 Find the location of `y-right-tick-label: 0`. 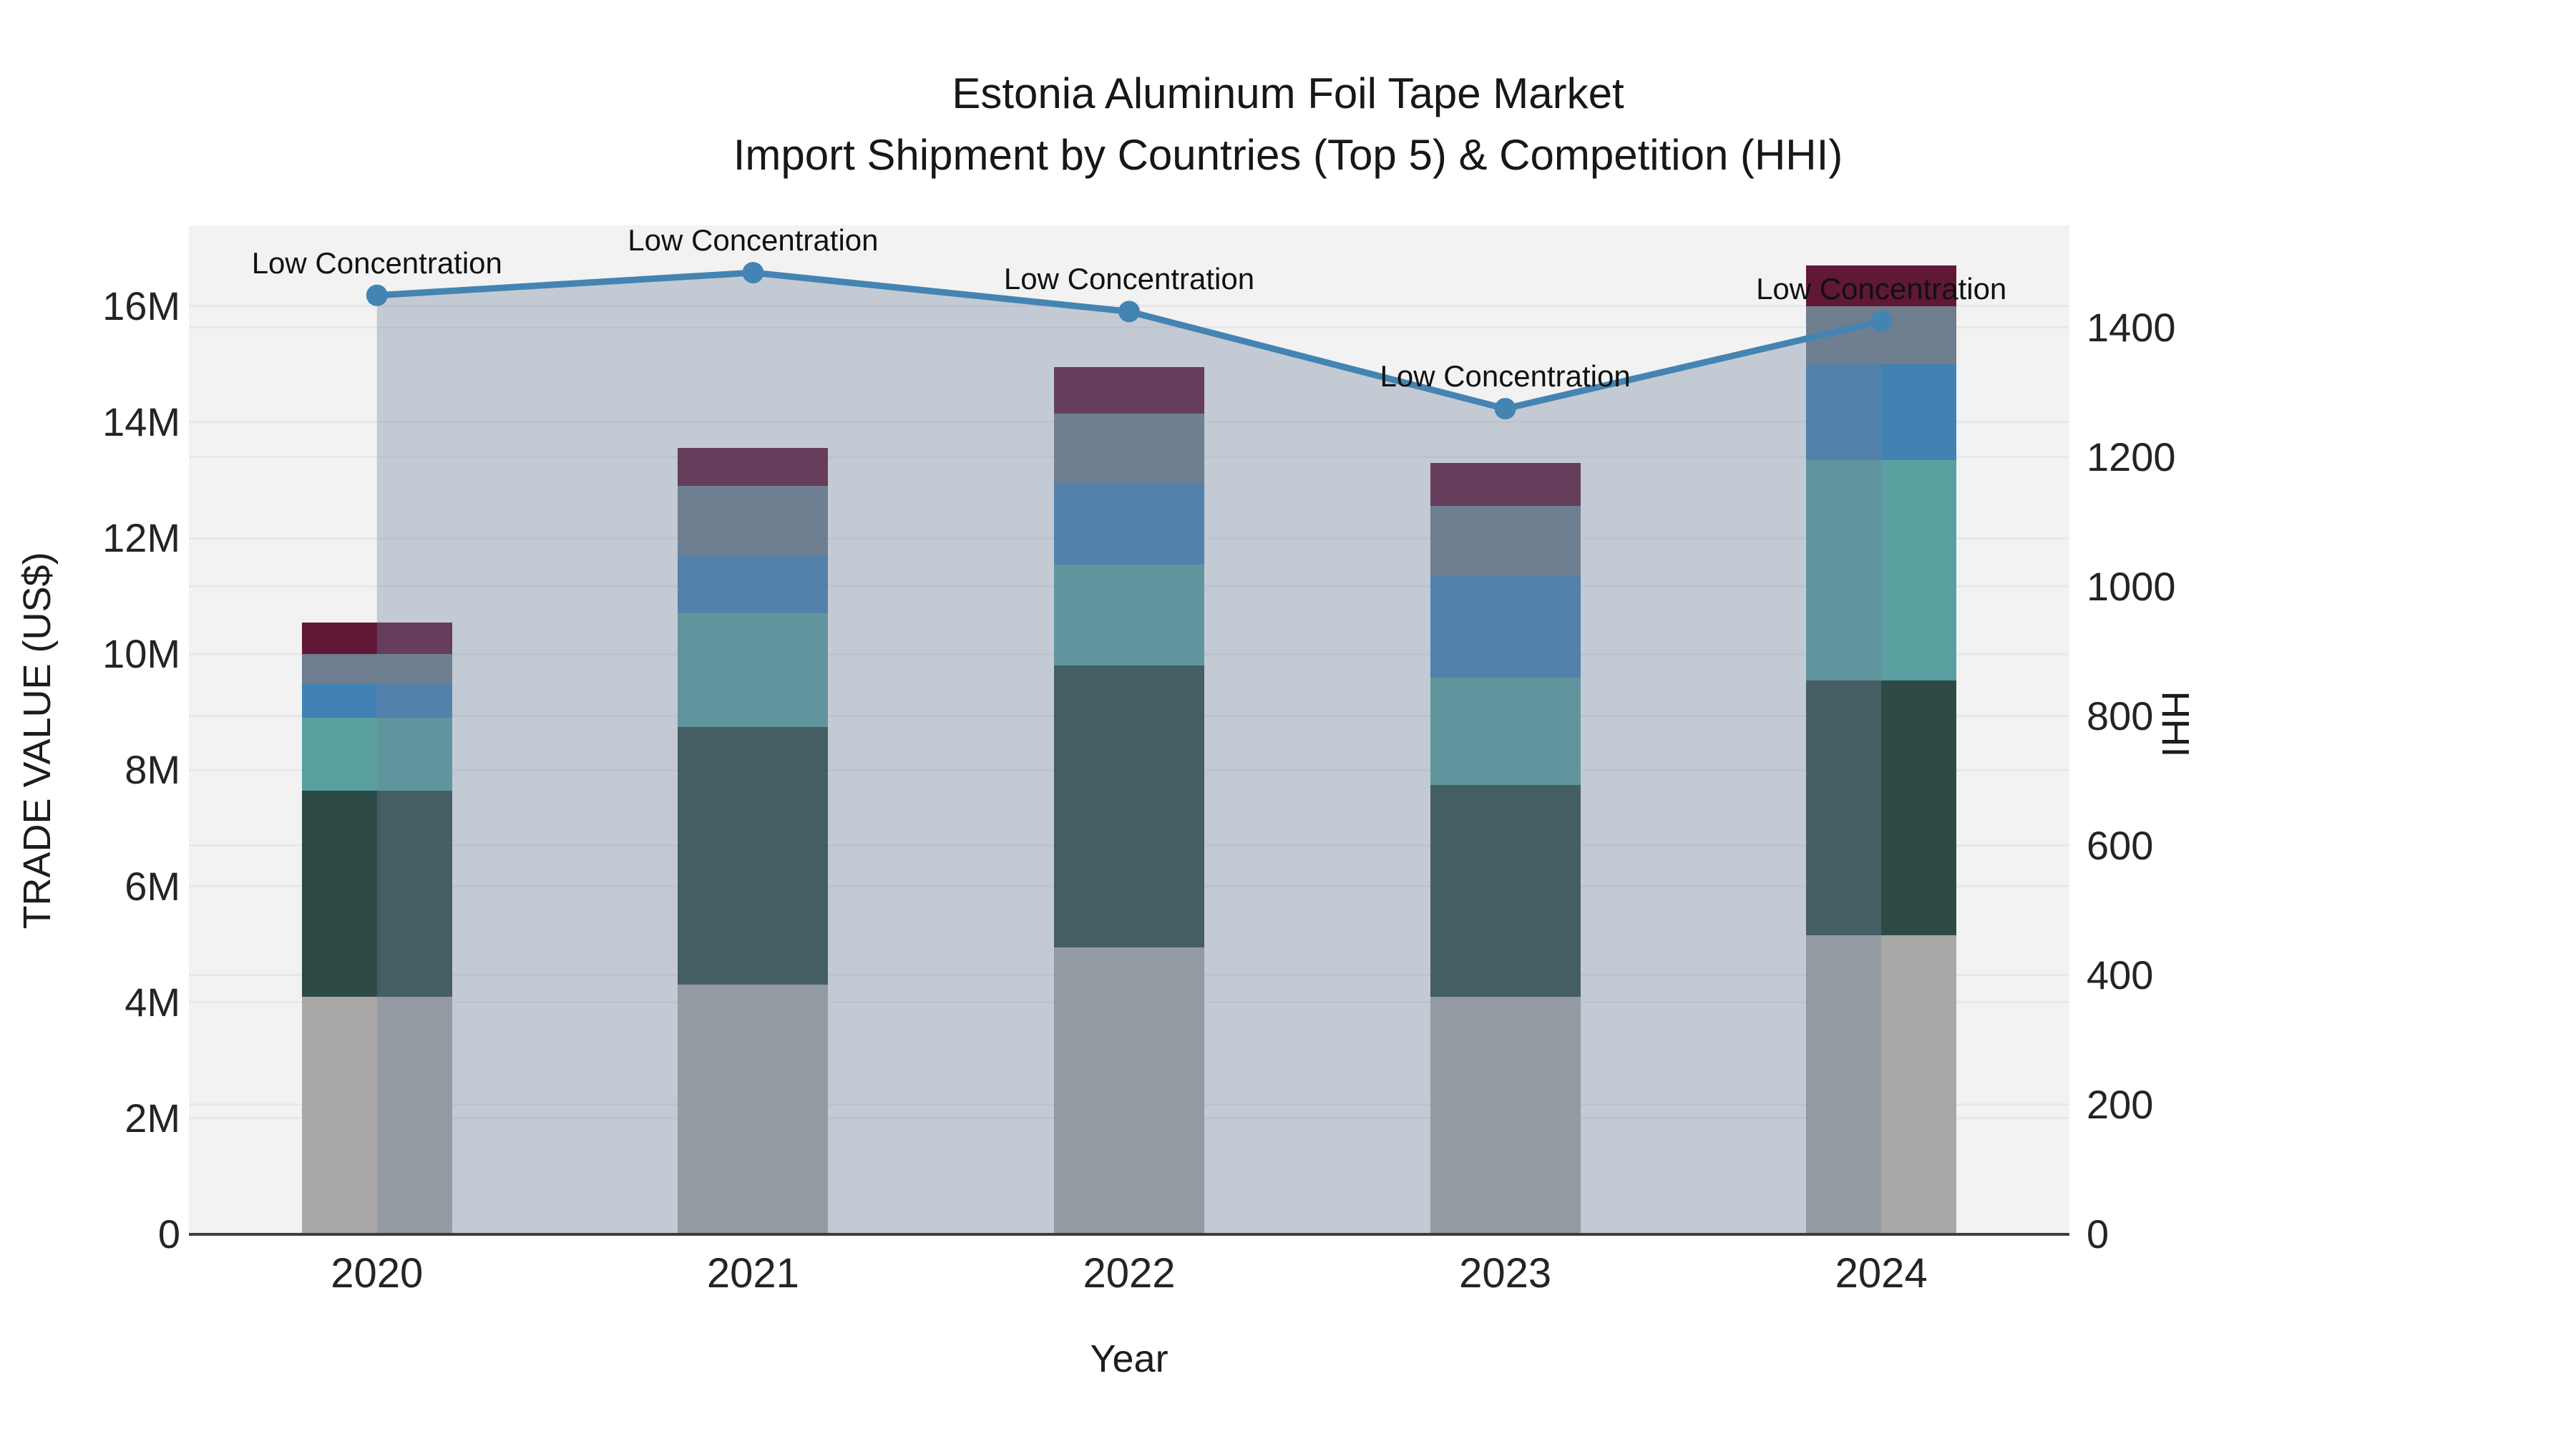

y-right-tick-label: 0 is located at coordinates (2098, 1234).